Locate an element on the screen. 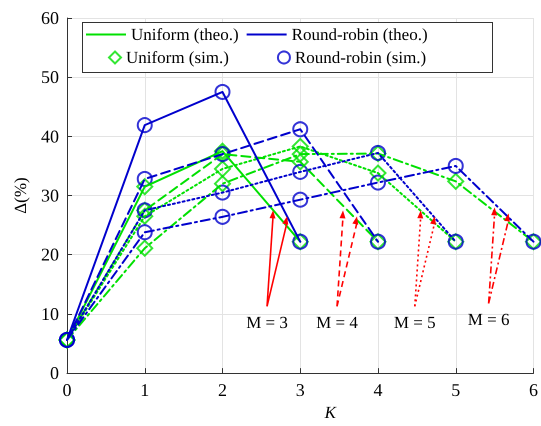 The image size is (541, 426). x-tick-label: 3 is located at coordinates (300, 390).